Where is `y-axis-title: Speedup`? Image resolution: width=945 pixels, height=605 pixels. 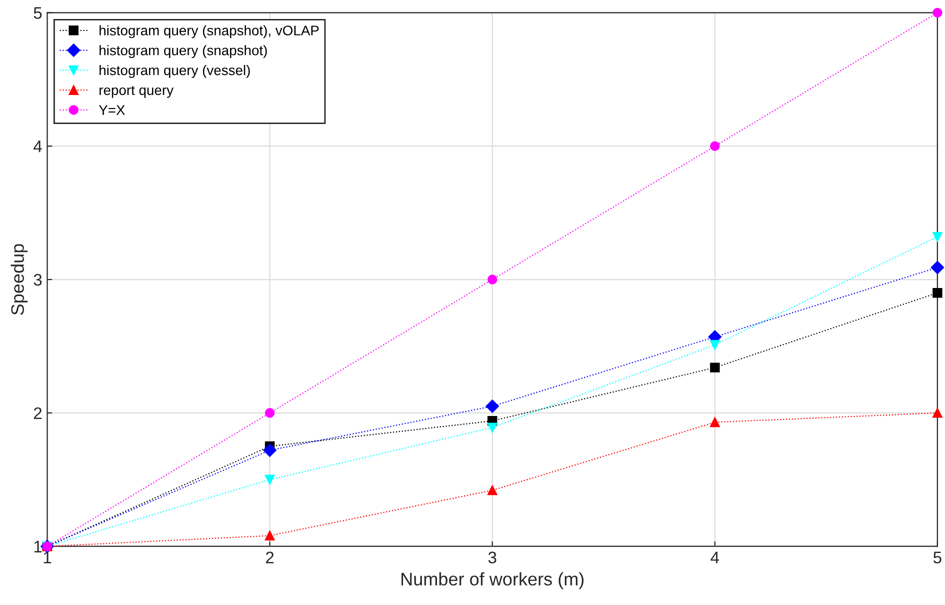
y-axis-title: Speedup is located at coordinates (19, 279).